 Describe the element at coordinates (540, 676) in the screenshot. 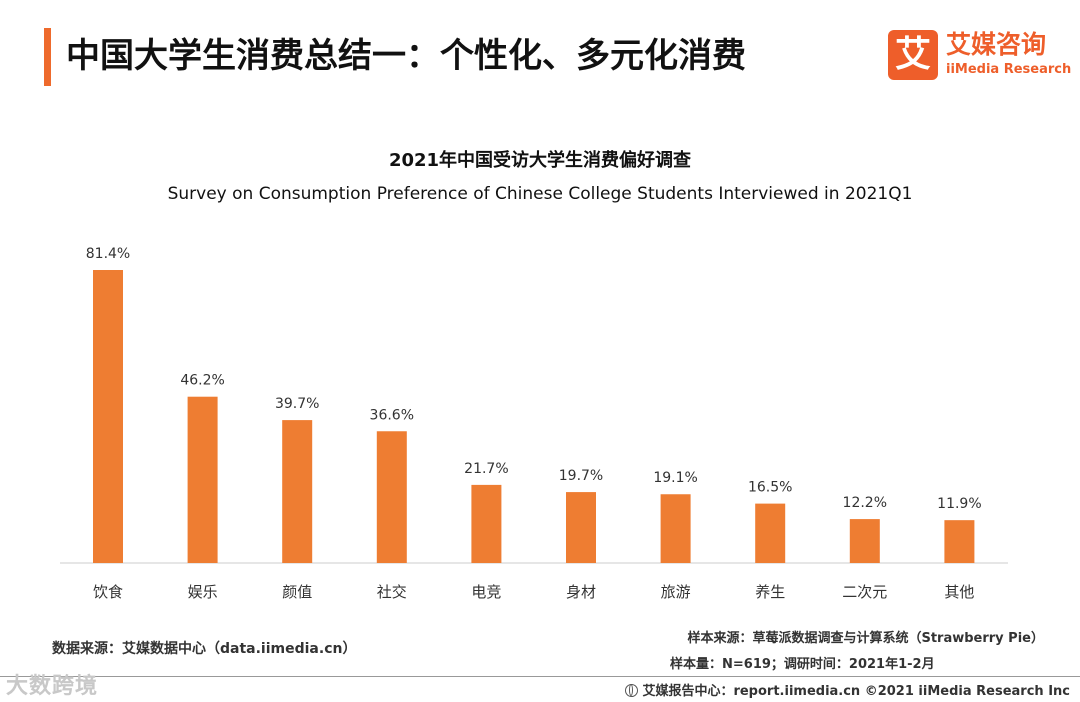

I see `footer-divider` at that location.